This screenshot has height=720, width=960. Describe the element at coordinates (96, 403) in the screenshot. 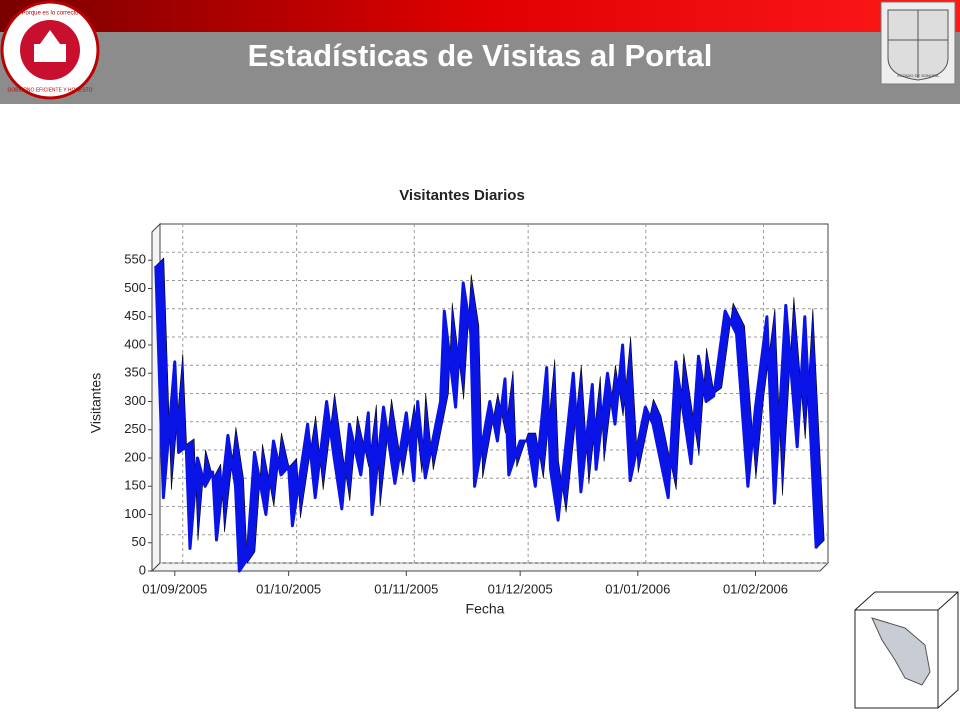

I see `y-axis-label: Visitantes` at that location.